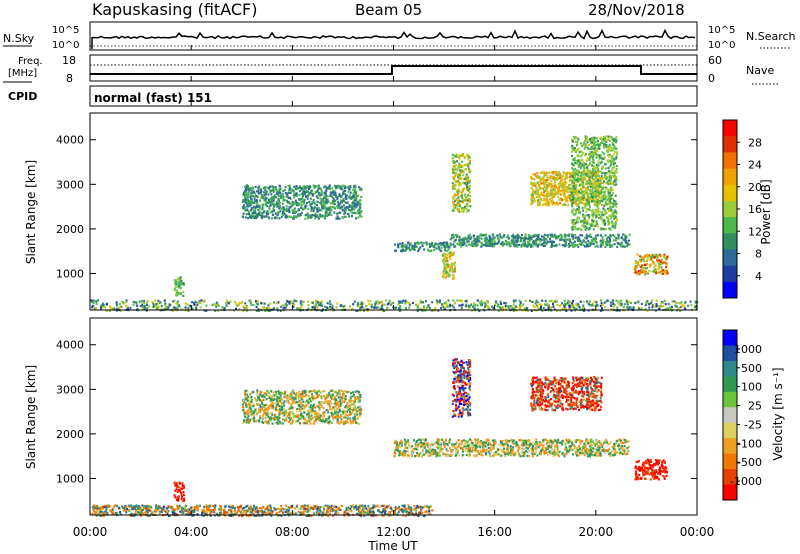  I want to click on beam-label: Beam 05, so click(388, 10).